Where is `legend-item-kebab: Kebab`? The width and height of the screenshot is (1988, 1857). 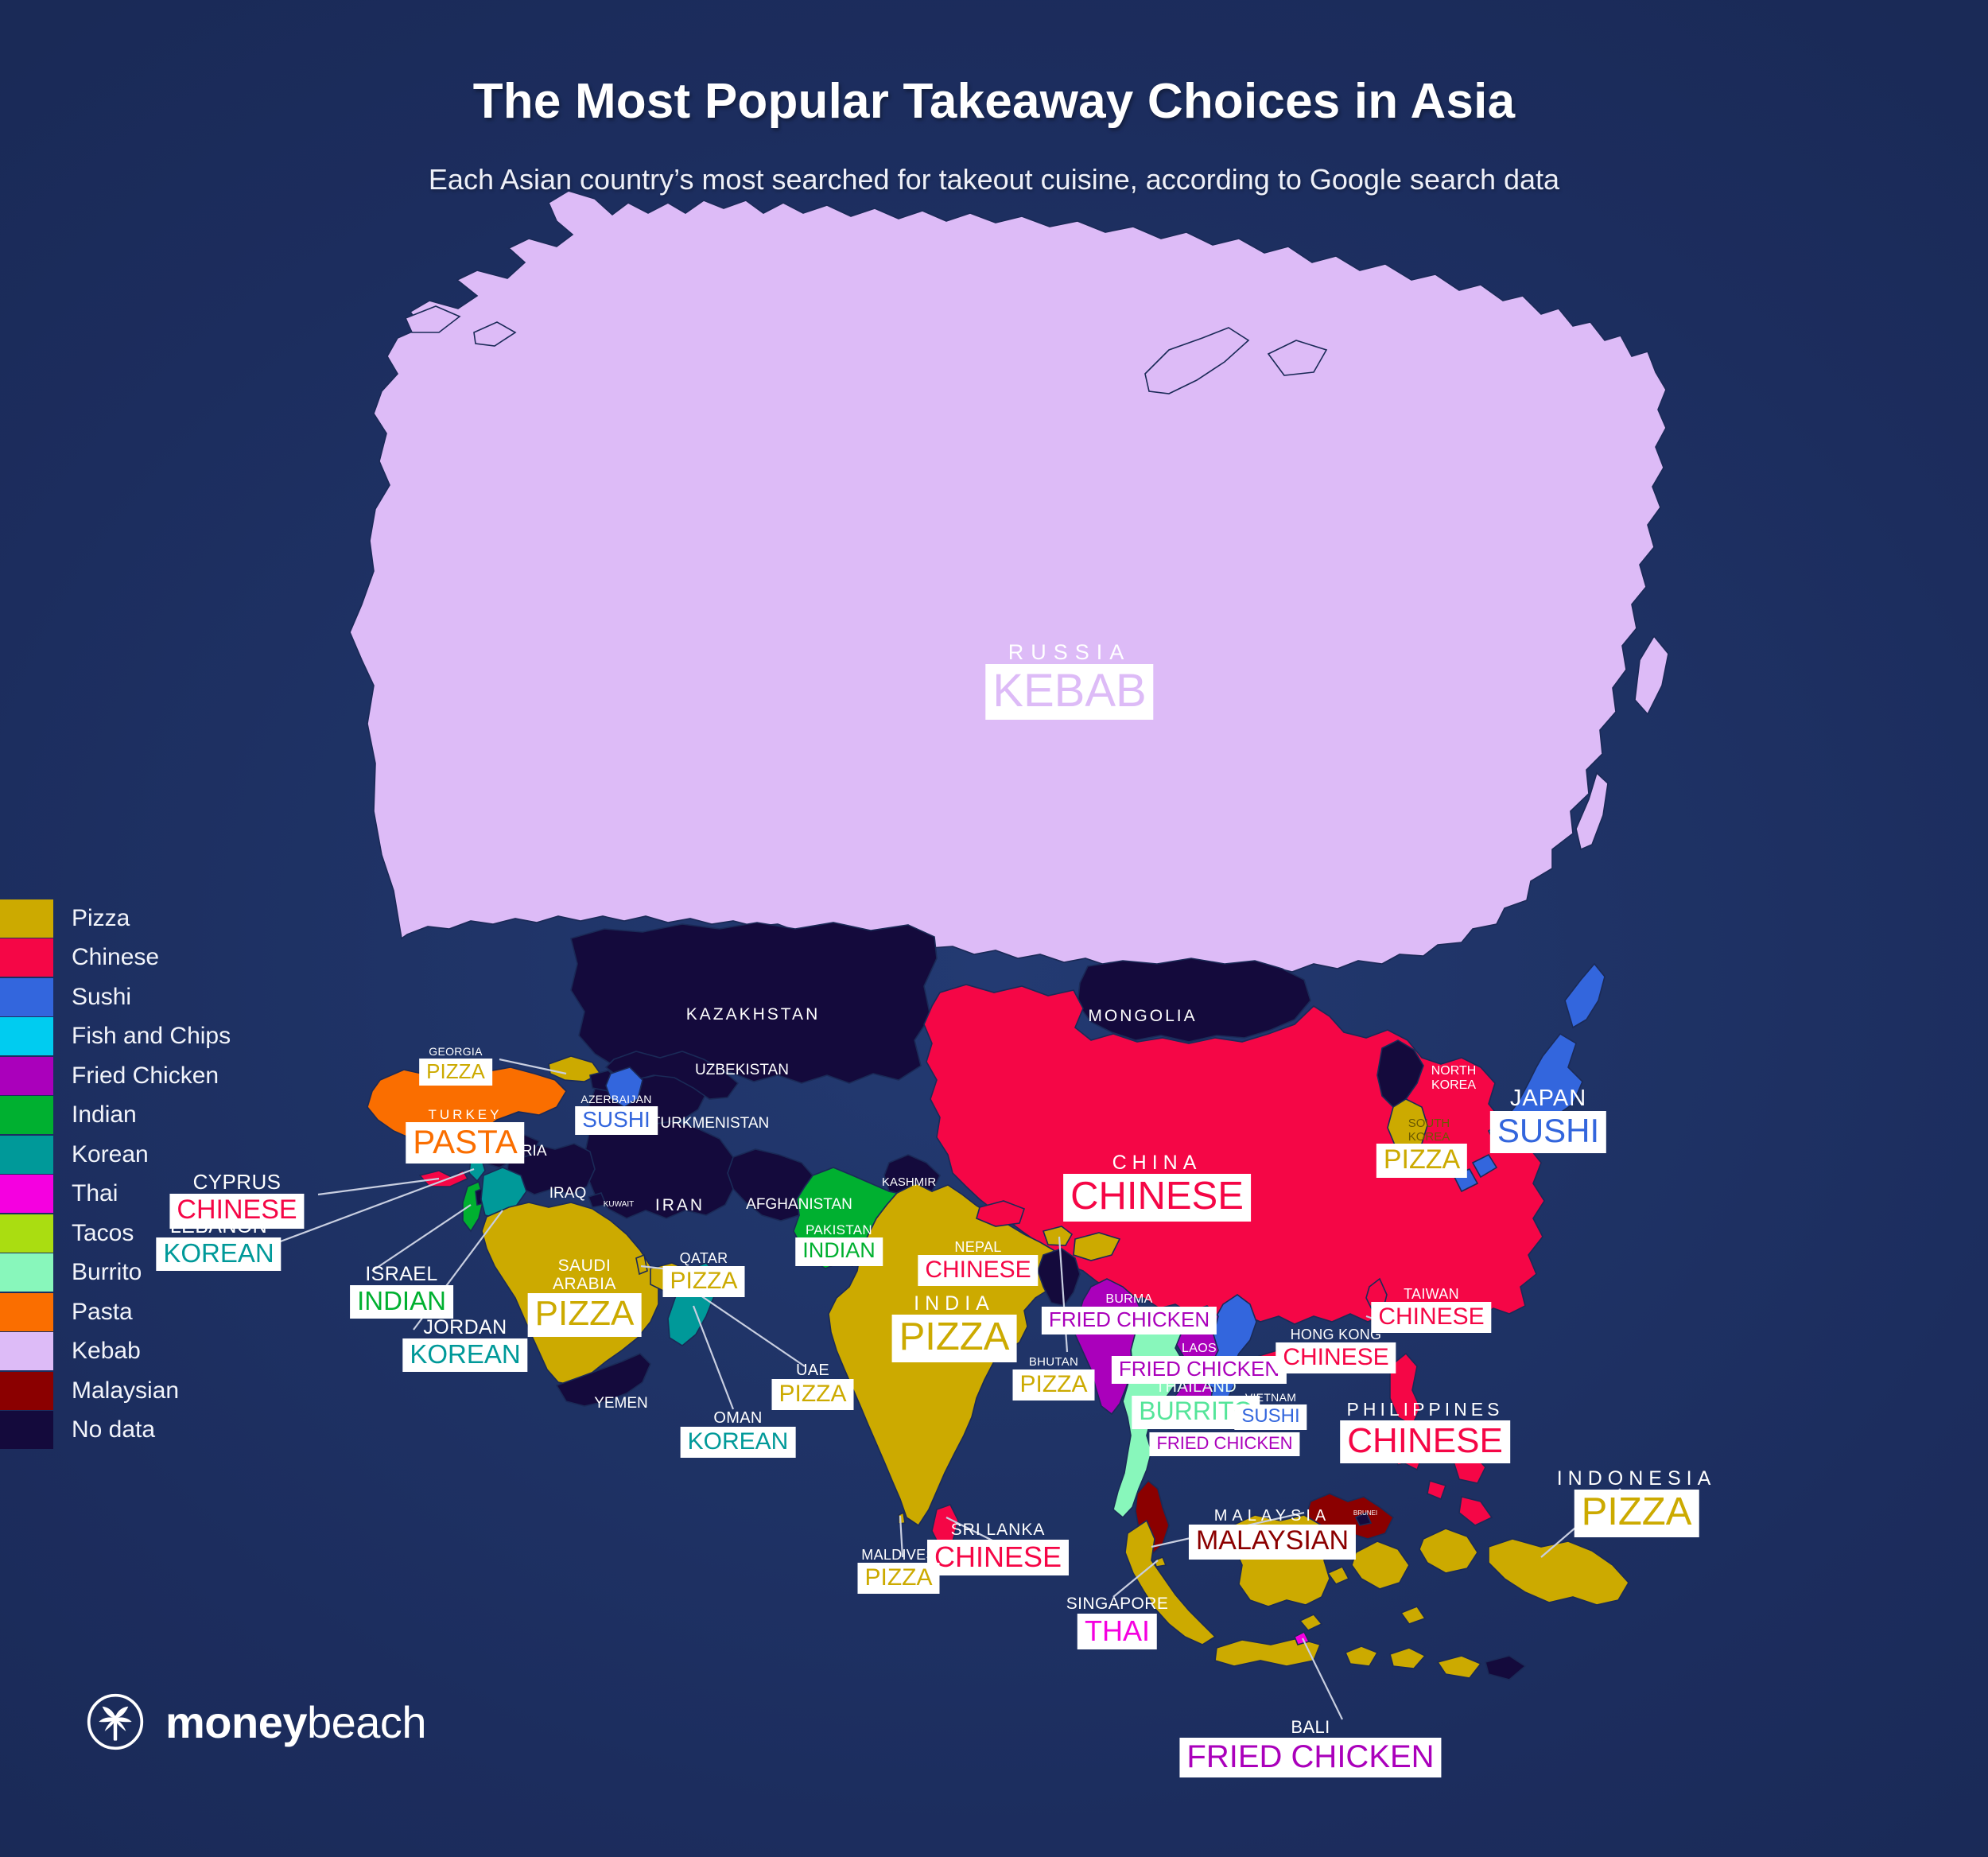 legend-item-kebab: Kebab is located at coordinates (115, 1352).